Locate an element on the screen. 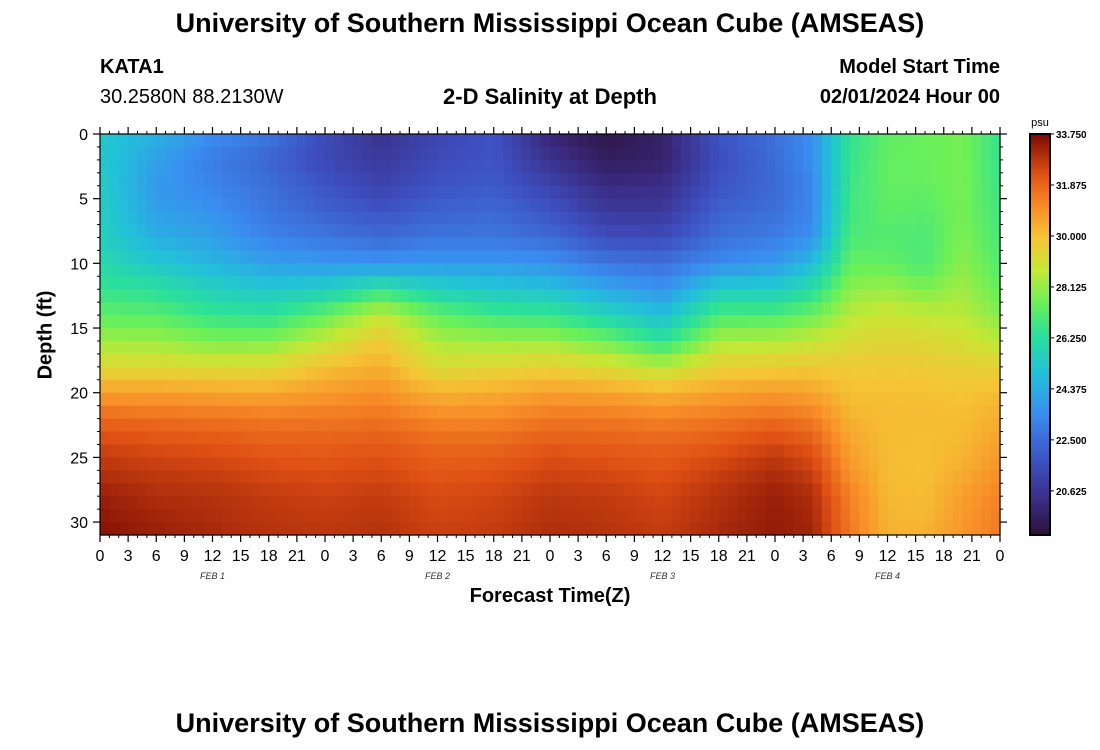 The image size is (1100, 750). x-tick-label: 18 is located at coordinates (944, 556).